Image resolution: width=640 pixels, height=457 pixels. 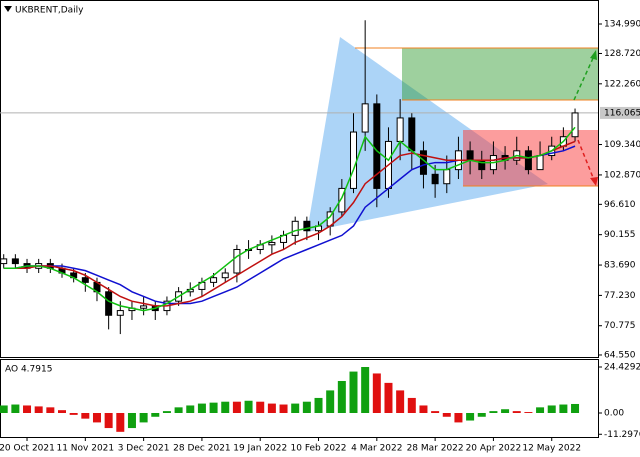 I want to click on x-tick-label: 20 Apr 2022, so click(x=494, y=449).